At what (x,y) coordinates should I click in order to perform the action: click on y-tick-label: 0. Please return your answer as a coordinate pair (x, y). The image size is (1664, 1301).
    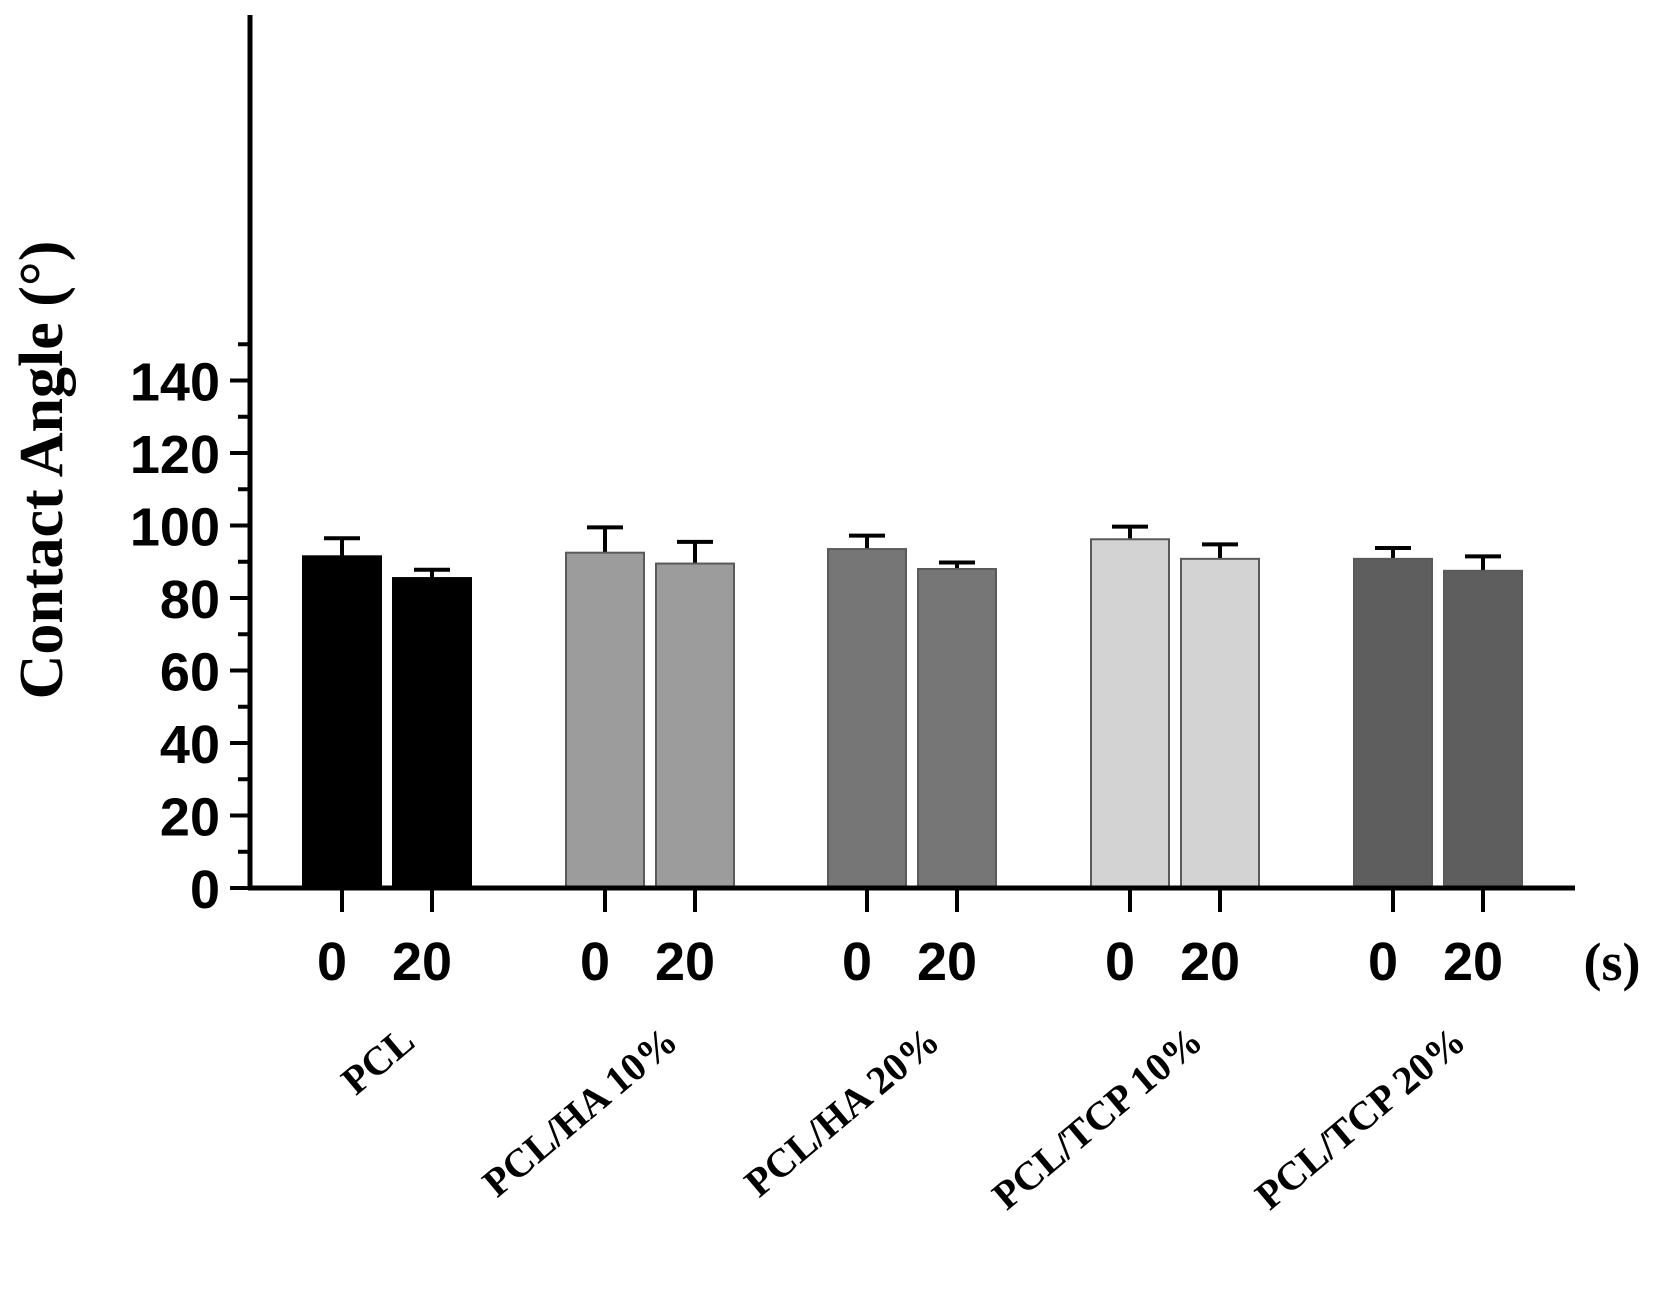
    Looking at the image, I should click on (205, 890).